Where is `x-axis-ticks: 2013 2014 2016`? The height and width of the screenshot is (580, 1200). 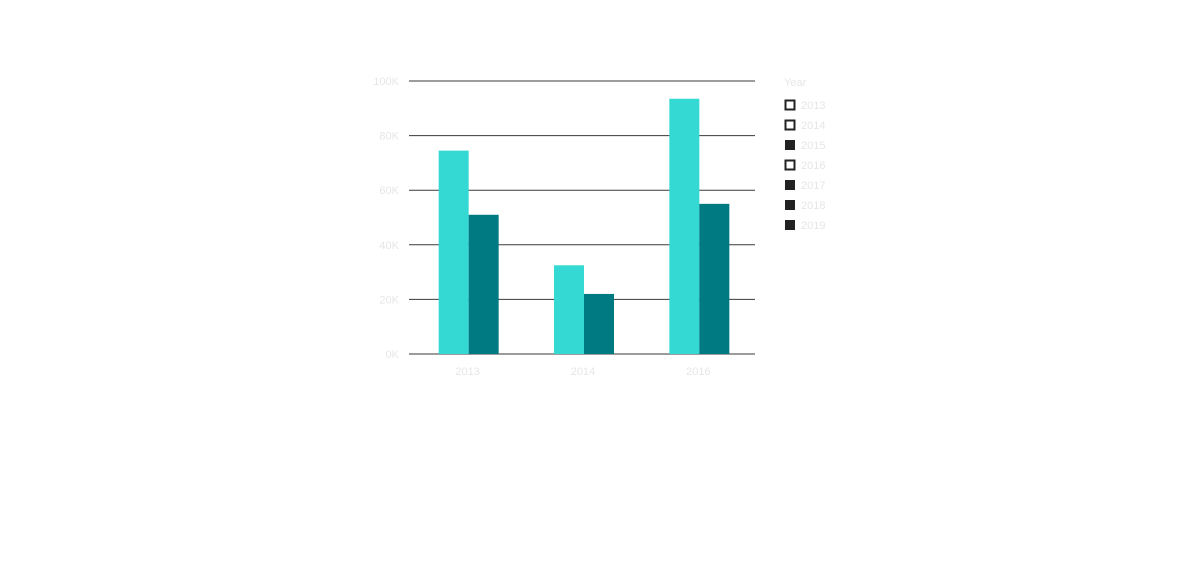
x-axis-ticks: 2013 2014 2016 is located at coordinates (582, 372).